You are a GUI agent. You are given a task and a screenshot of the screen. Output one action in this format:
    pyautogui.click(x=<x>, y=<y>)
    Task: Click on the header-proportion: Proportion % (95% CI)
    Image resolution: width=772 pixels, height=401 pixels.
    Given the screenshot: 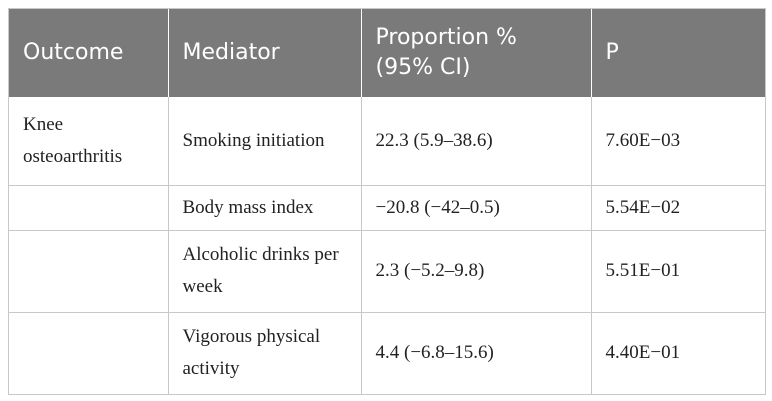 What is the action you would take?
    pyautogui.click(x=476, y=53)
    